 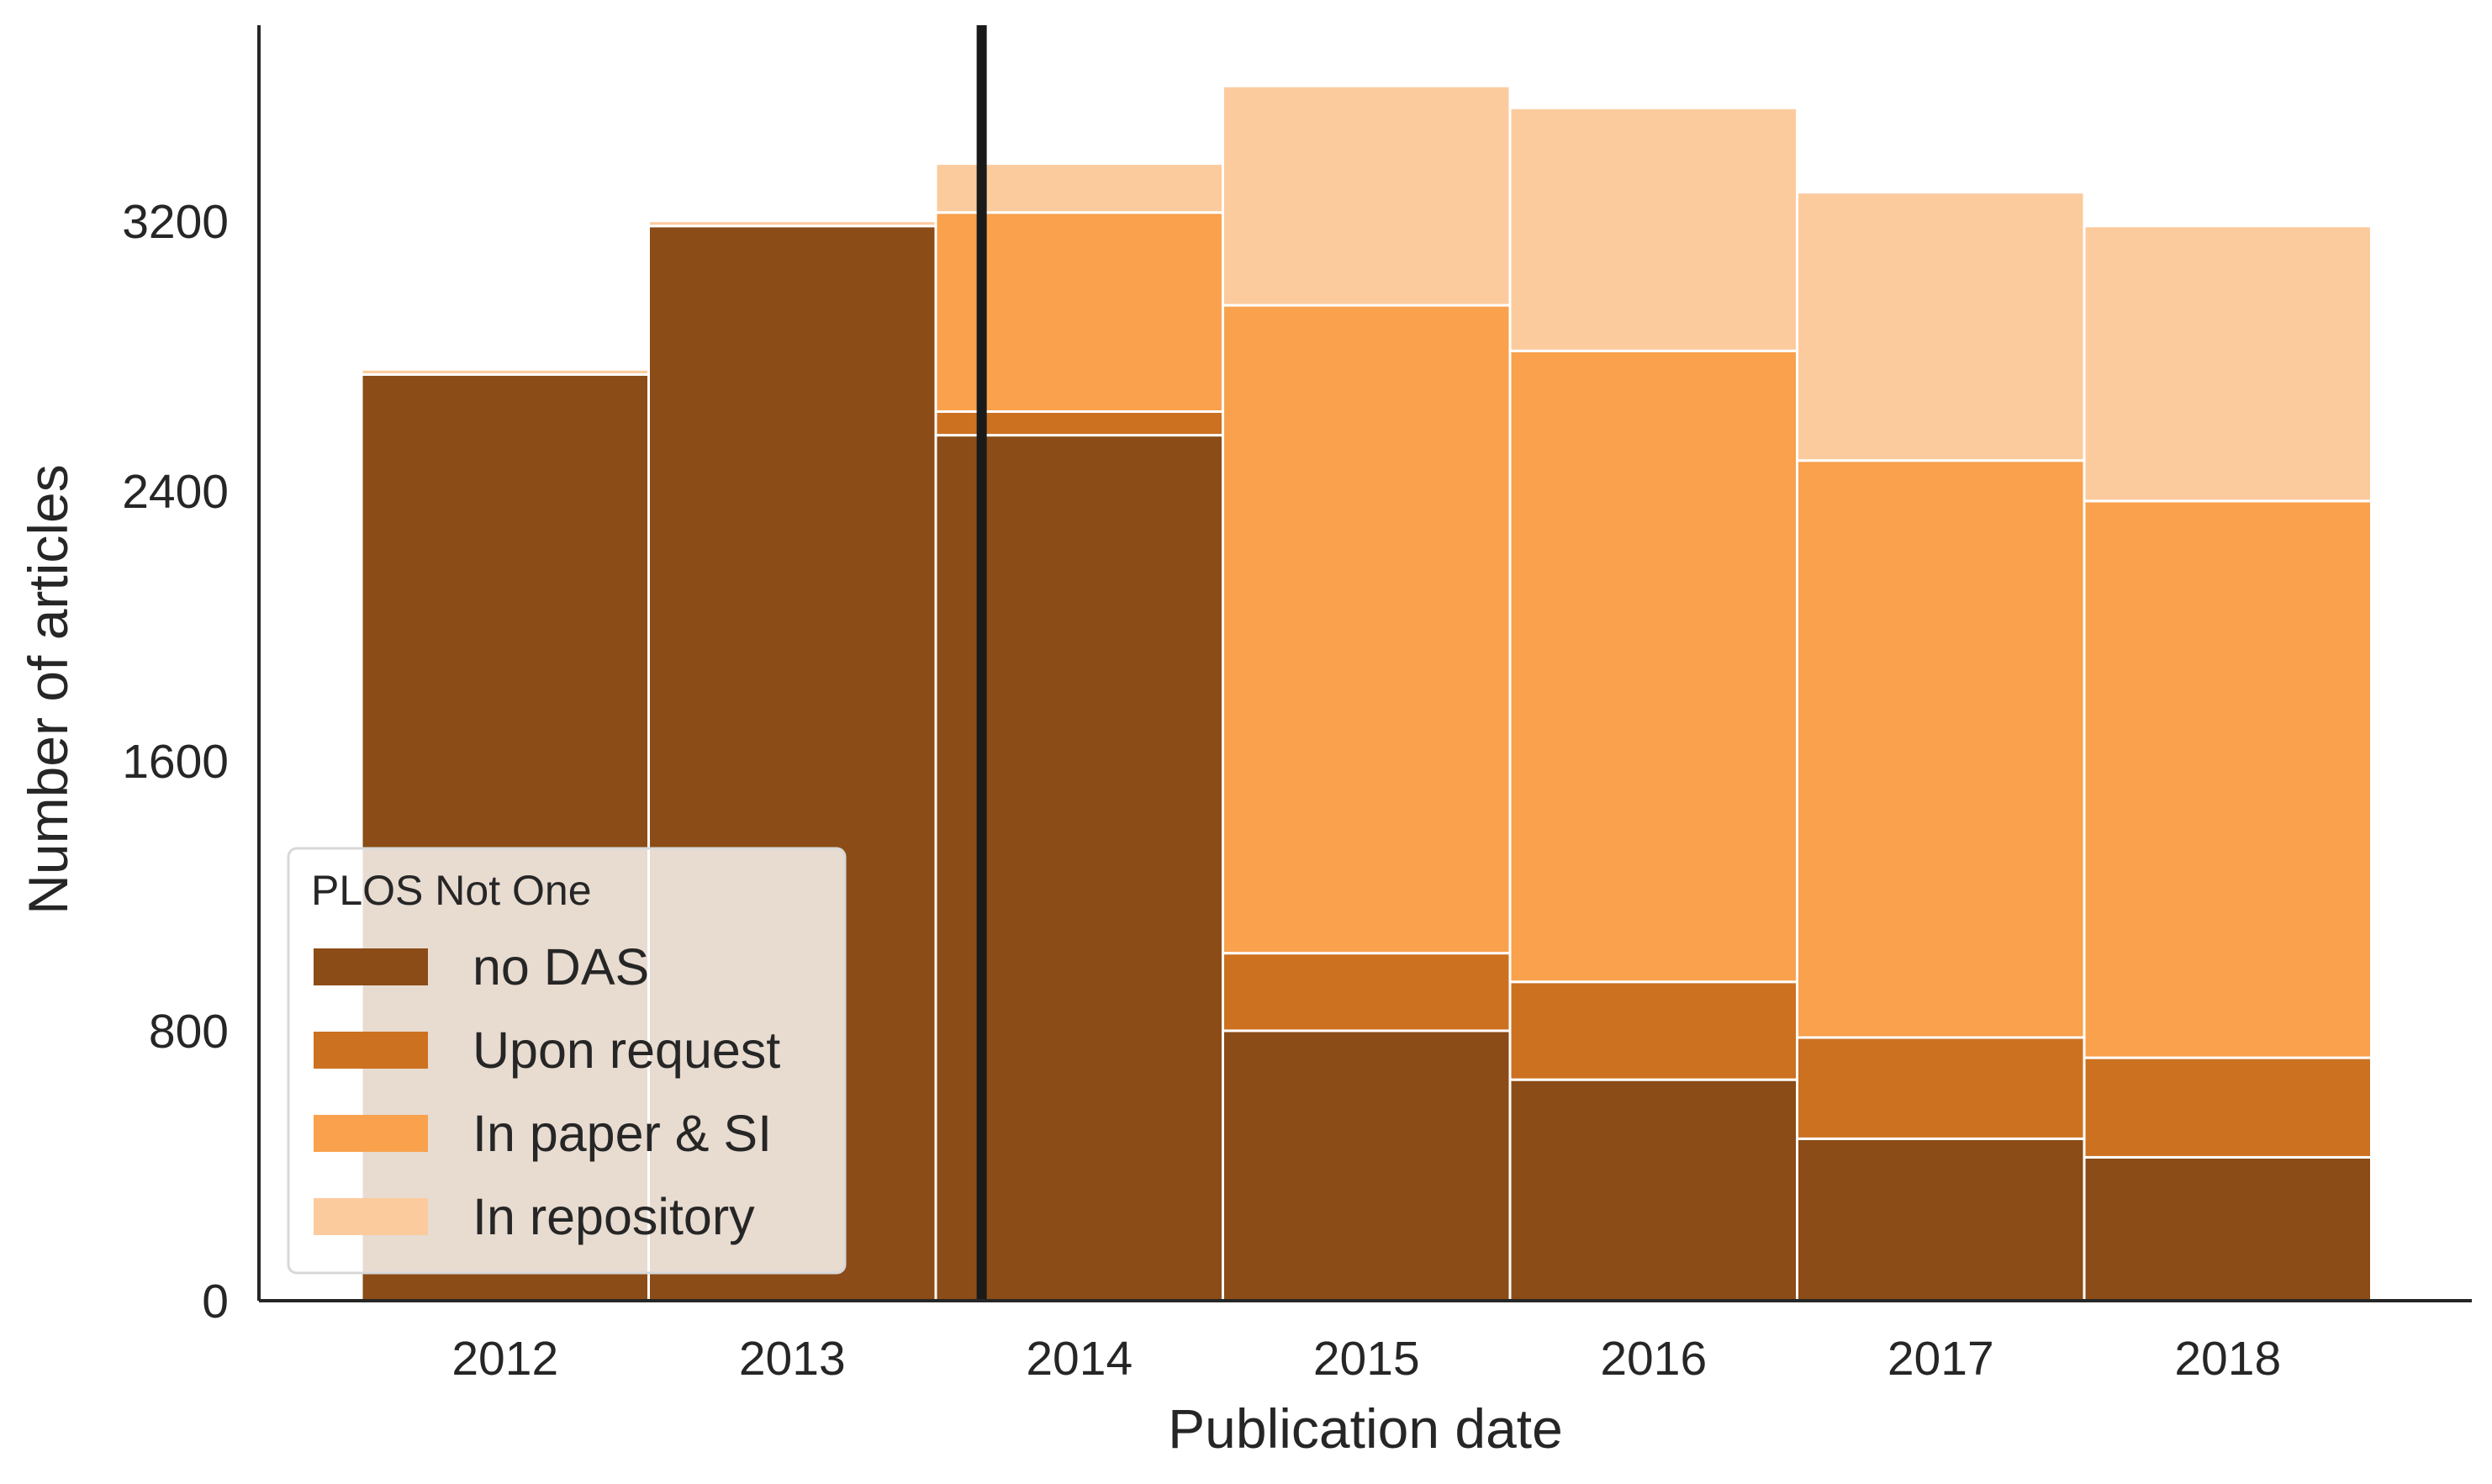 I want to click on legend-label: Upon request, so click(x=626, y=1050).